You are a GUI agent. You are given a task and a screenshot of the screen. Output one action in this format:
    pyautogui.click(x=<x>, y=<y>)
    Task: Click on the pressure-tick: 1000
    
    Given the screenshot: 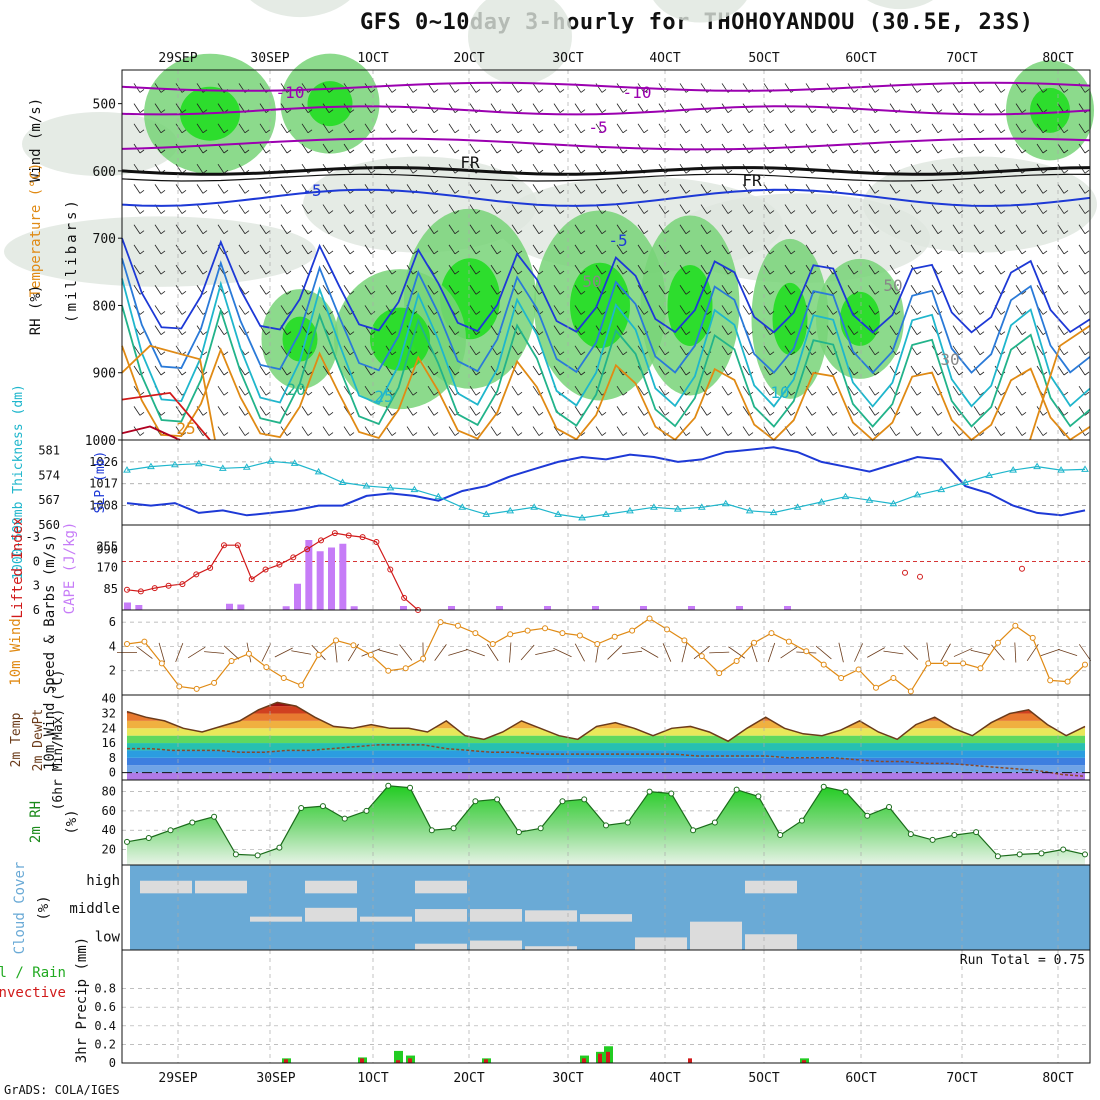 What is the action you would take?
    pyautogui.click(x=100, y=441)
    